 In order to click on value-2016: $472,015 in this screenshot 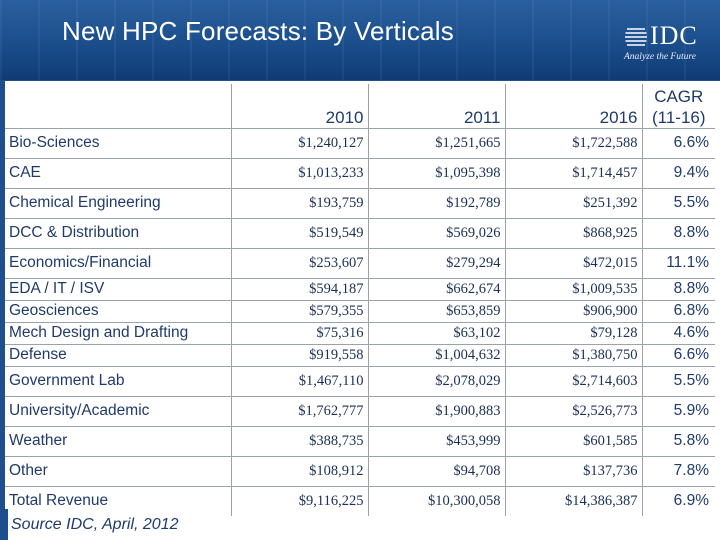, I will do `click(573, 262)`.